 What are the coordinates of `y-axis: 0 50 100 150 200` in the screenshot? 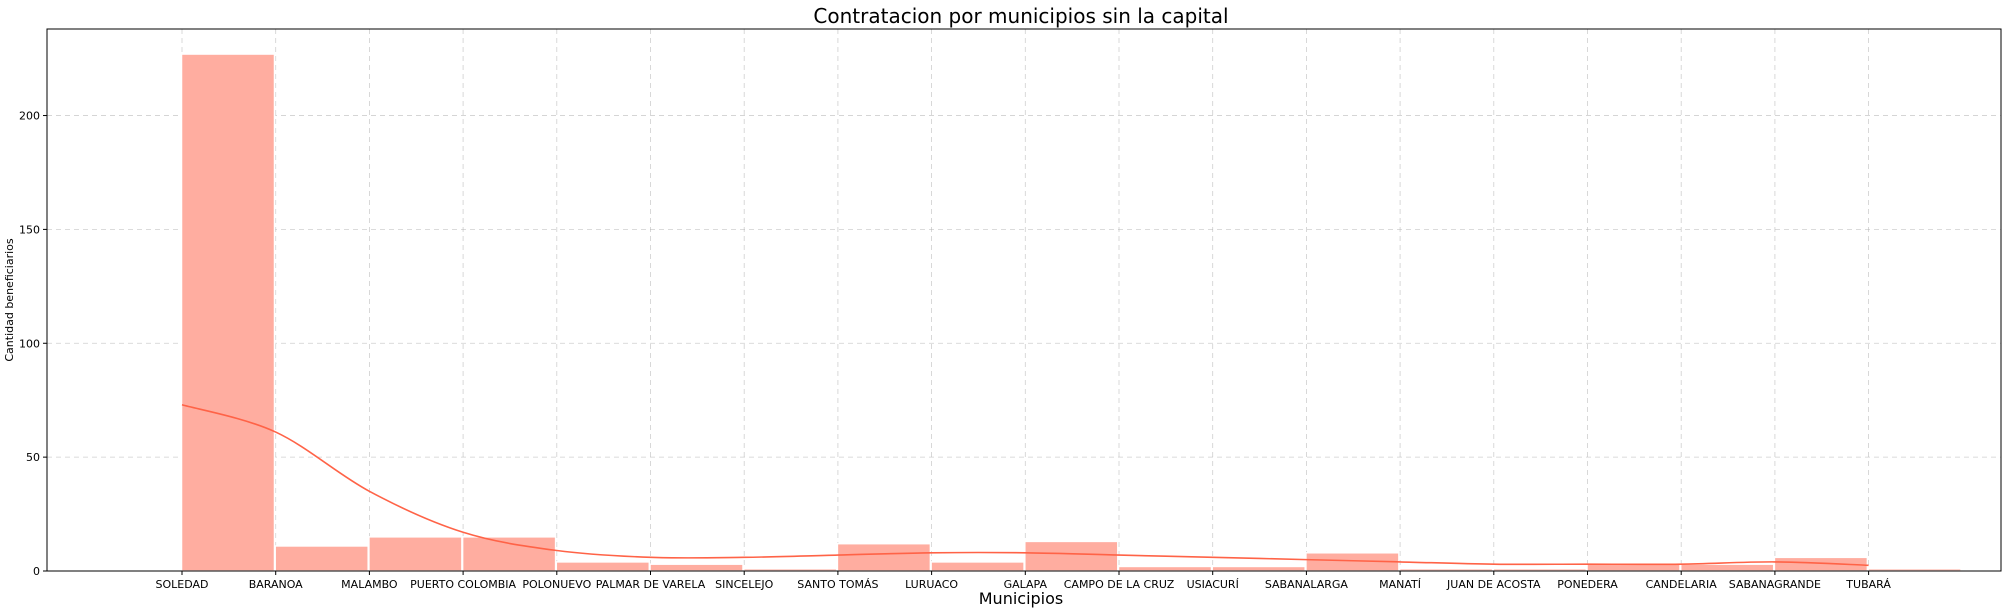 It's located at (33, 344).